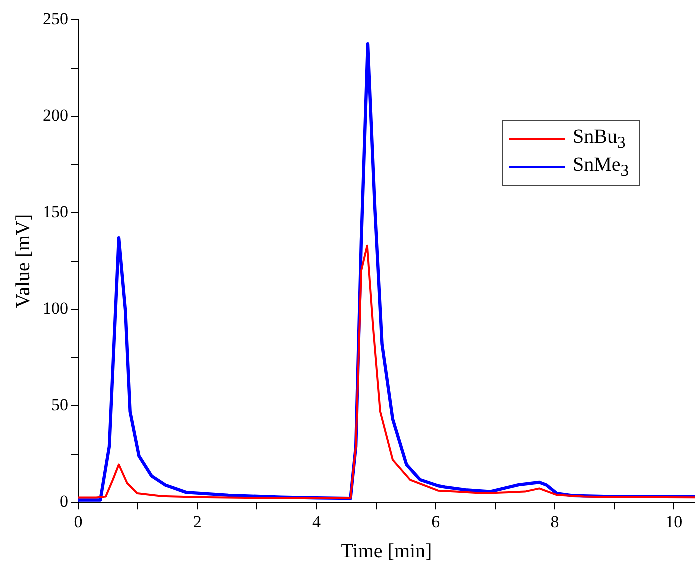 Image resolution: width=695 pixels, height=576 pixels. Describe the element at coordinates (386, 551) in the screenshot. I see `x-axis-title: Time [min]` at that location.